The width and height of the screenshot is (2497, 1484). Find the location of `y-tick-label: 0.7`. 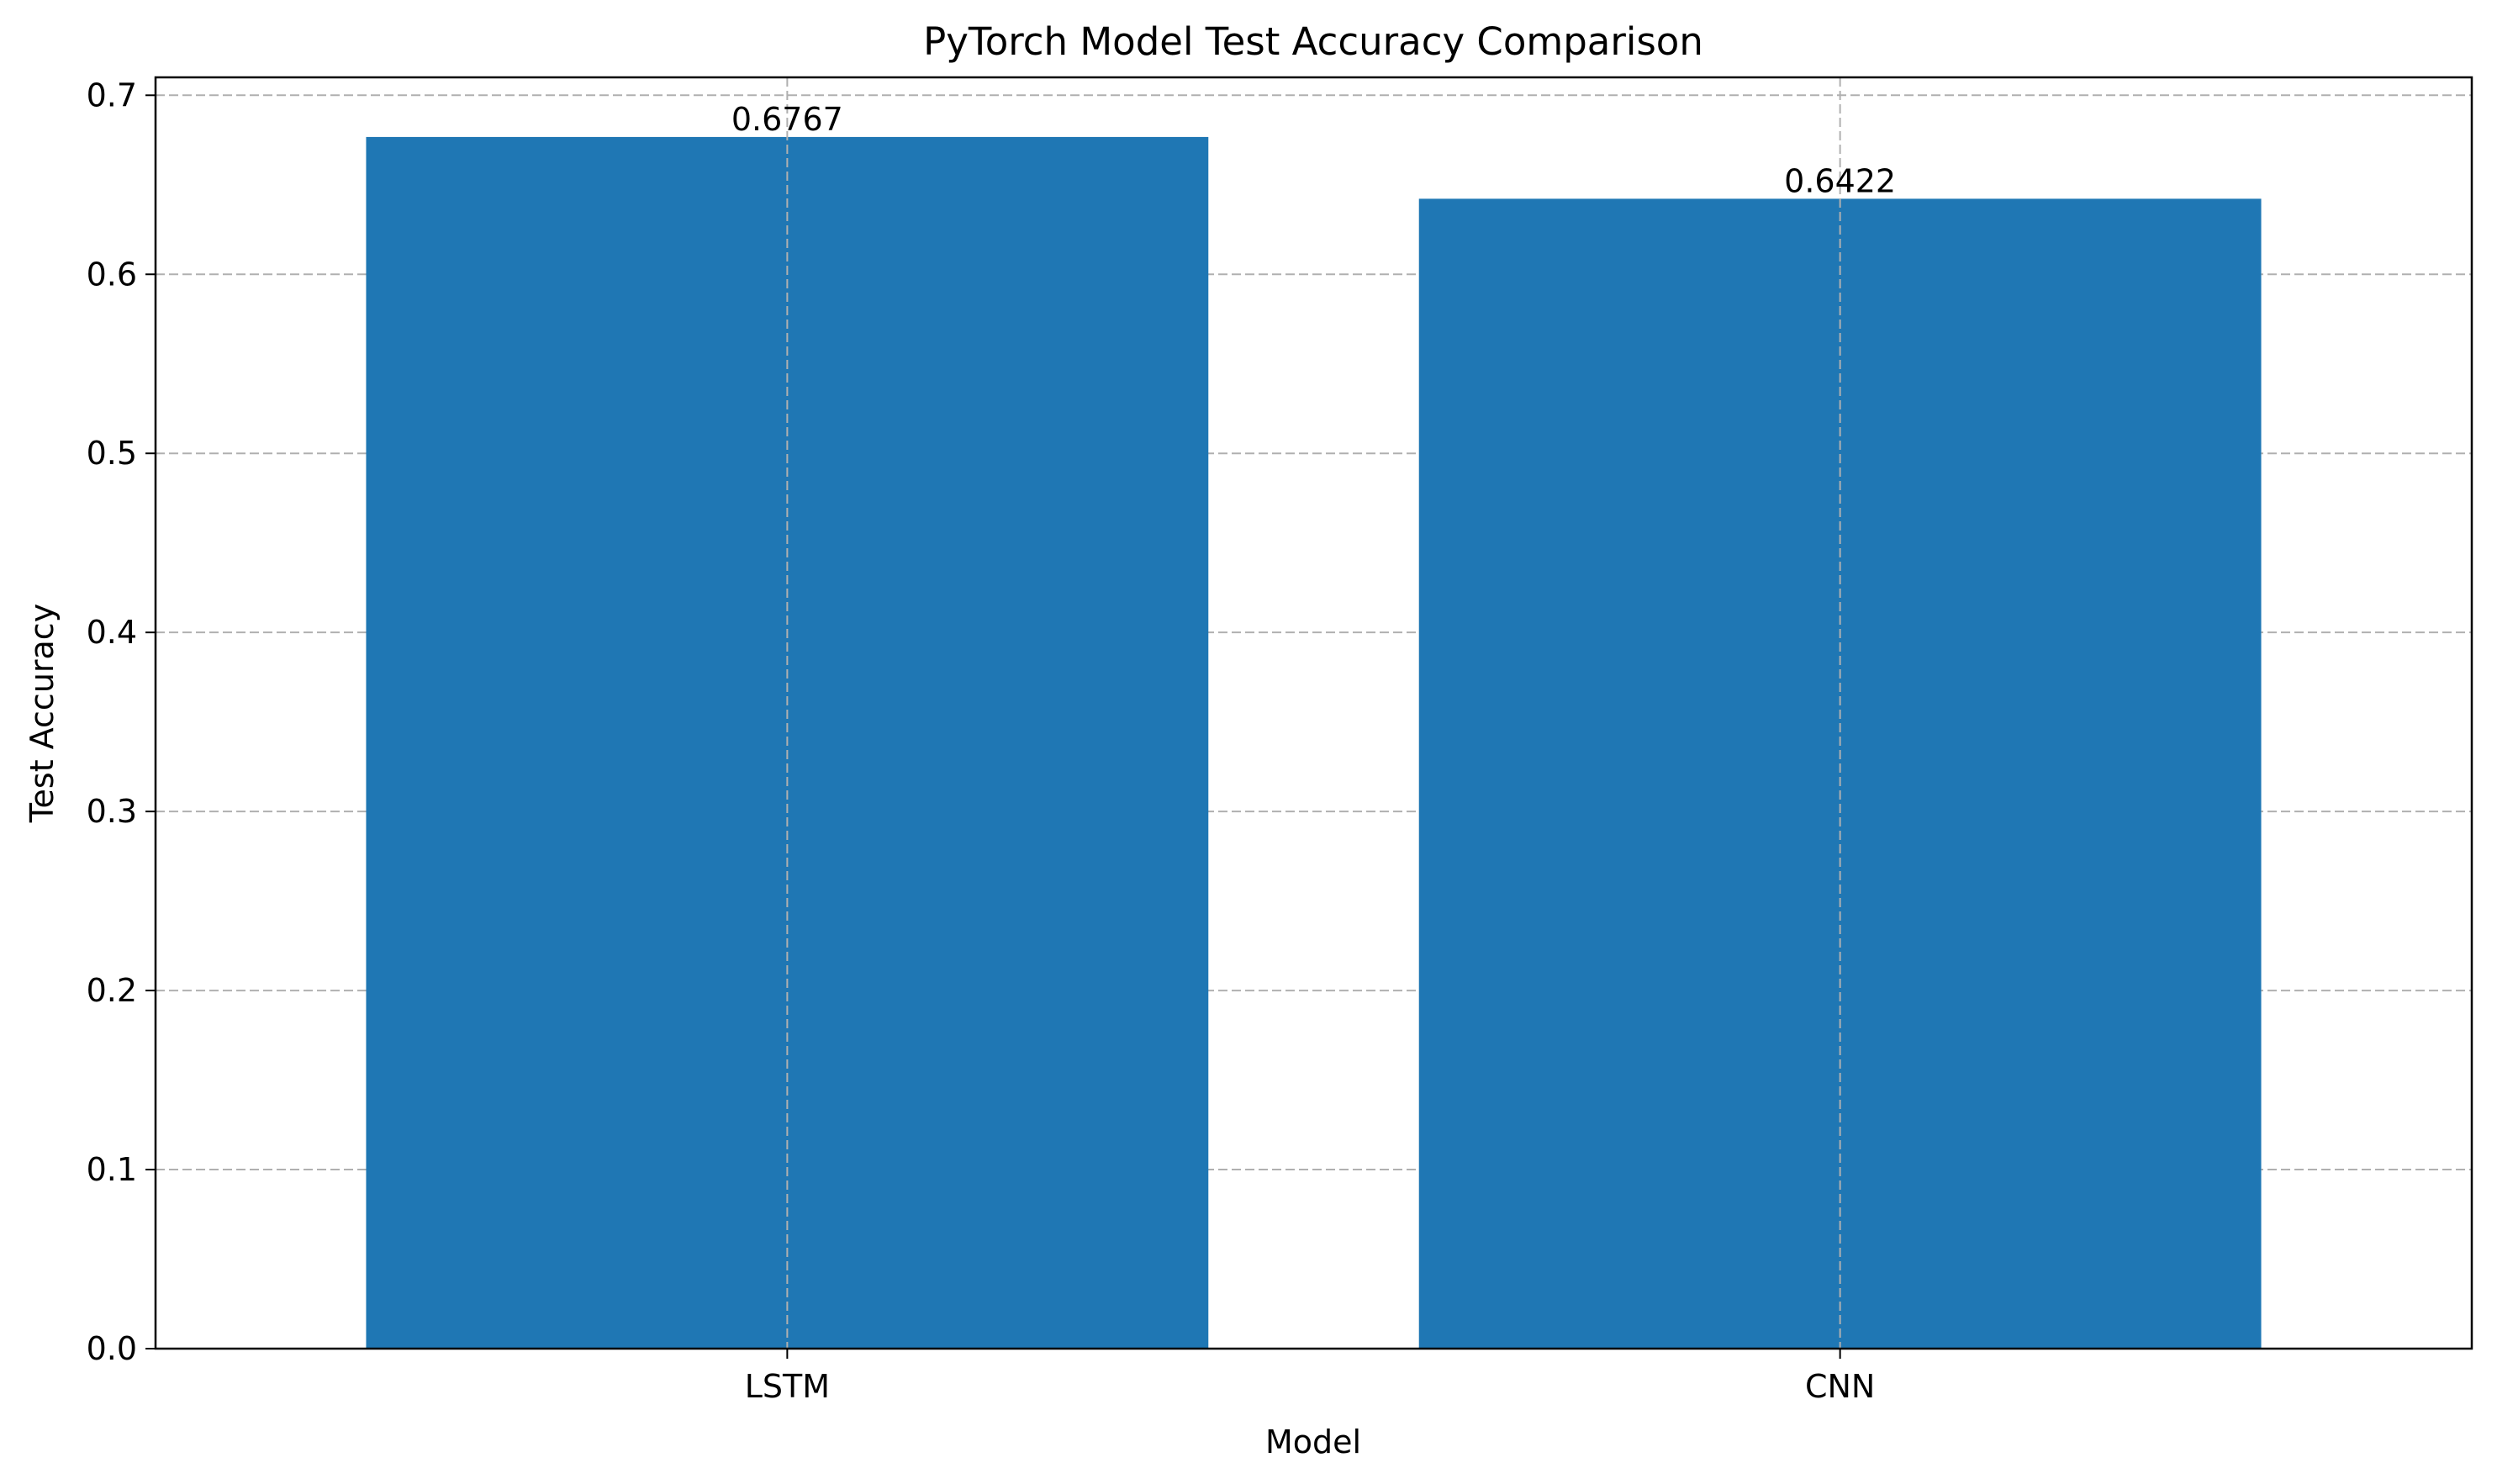

y-tick-label: 0.7 is located at coordinates (112, 95).